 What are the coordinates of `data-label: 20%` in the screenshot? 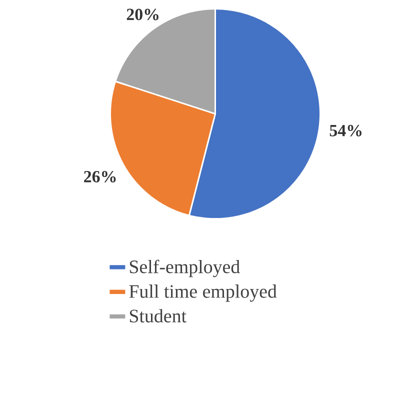 It's located at (142, 14).